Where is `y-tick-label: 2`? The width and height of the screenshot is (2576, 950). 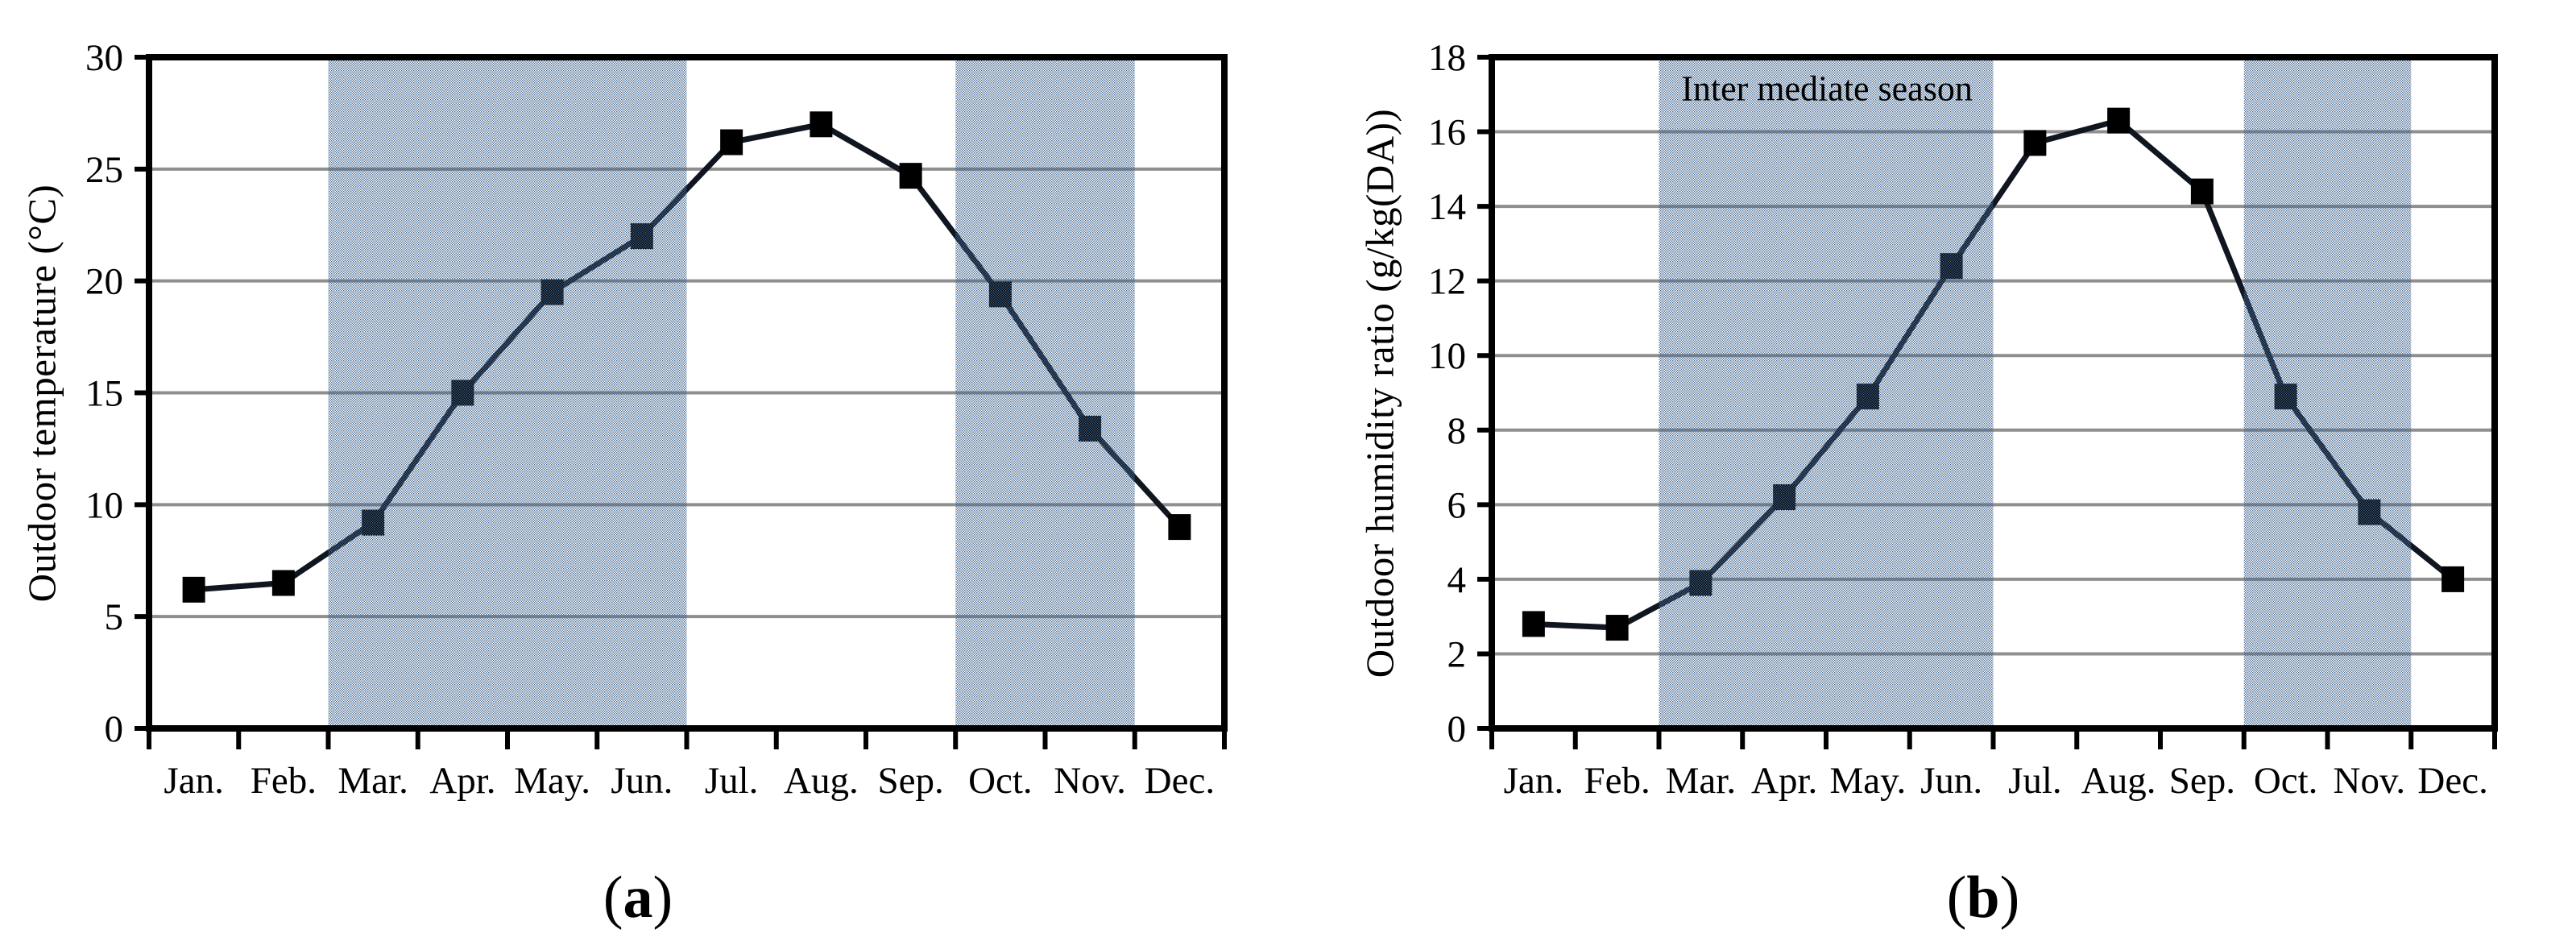
y-tick-label: 2 is located at coordinates (1457, 654).